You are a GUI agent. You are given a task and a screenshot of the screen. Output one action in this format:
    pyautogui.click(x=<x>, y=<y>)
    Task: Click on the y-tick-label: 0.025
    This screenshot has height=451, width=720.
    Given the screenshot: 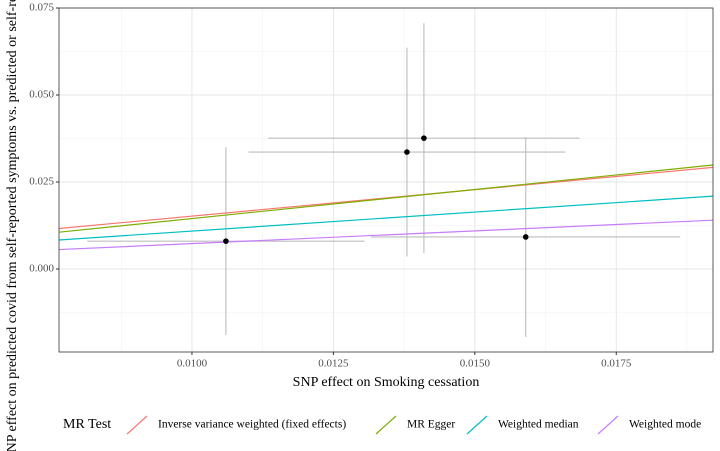 What is the action you would take?
    pyautogui.click(x=41, y=182)
    